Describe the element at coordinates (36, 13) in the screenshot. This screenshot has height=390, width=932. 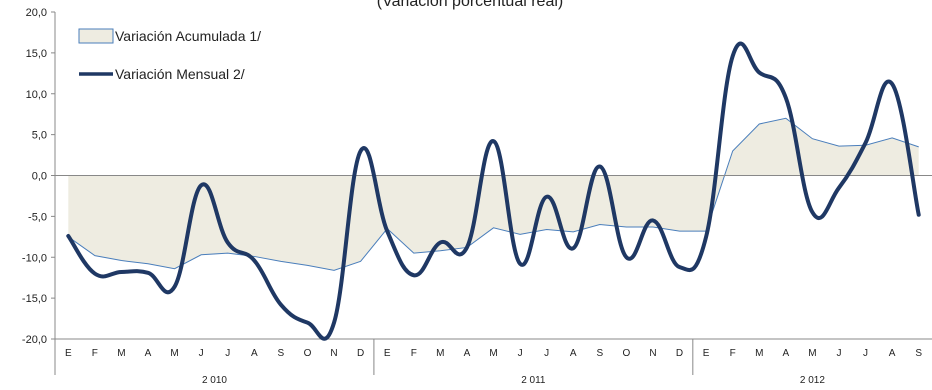
I see `y-tick-label: 20,0` at that location.